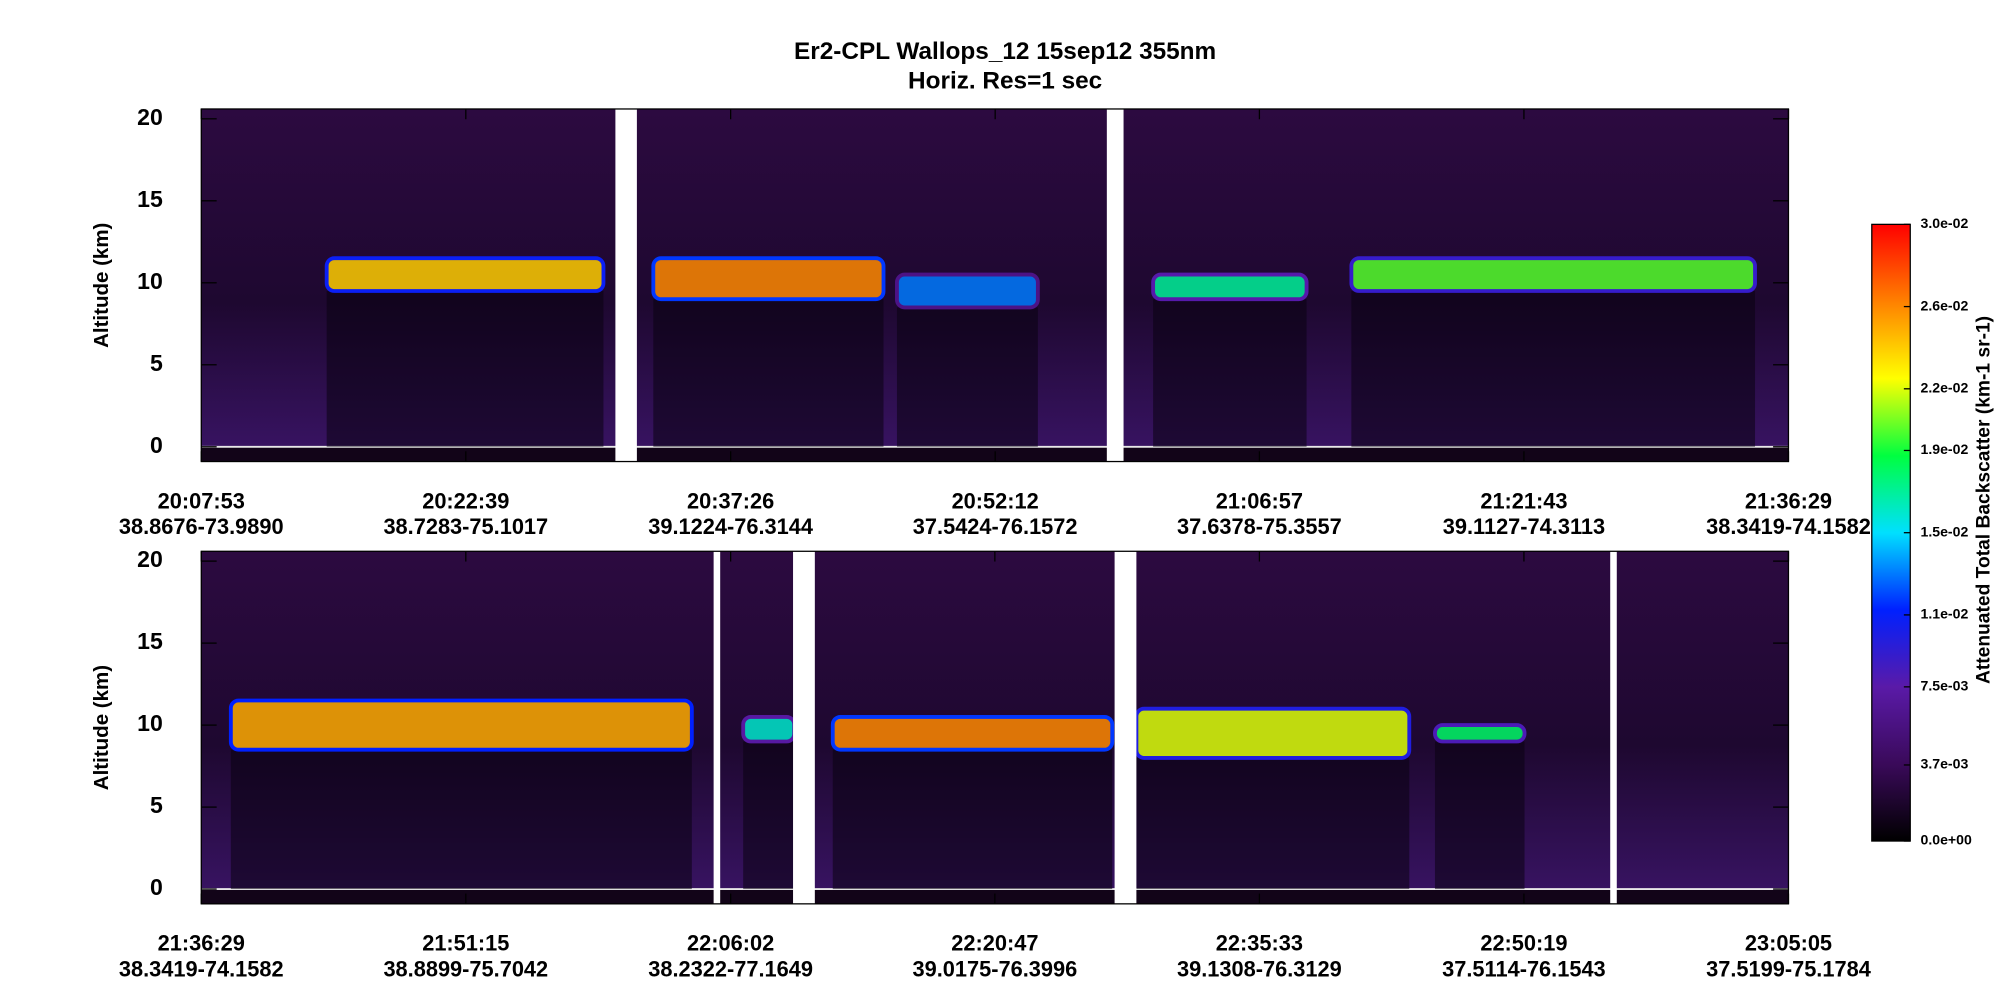  What do you see at coordinates (1788, 943) in the screenshot?
I see `x-tick-label: 23:05:05` at bounding box center [1788, 943].